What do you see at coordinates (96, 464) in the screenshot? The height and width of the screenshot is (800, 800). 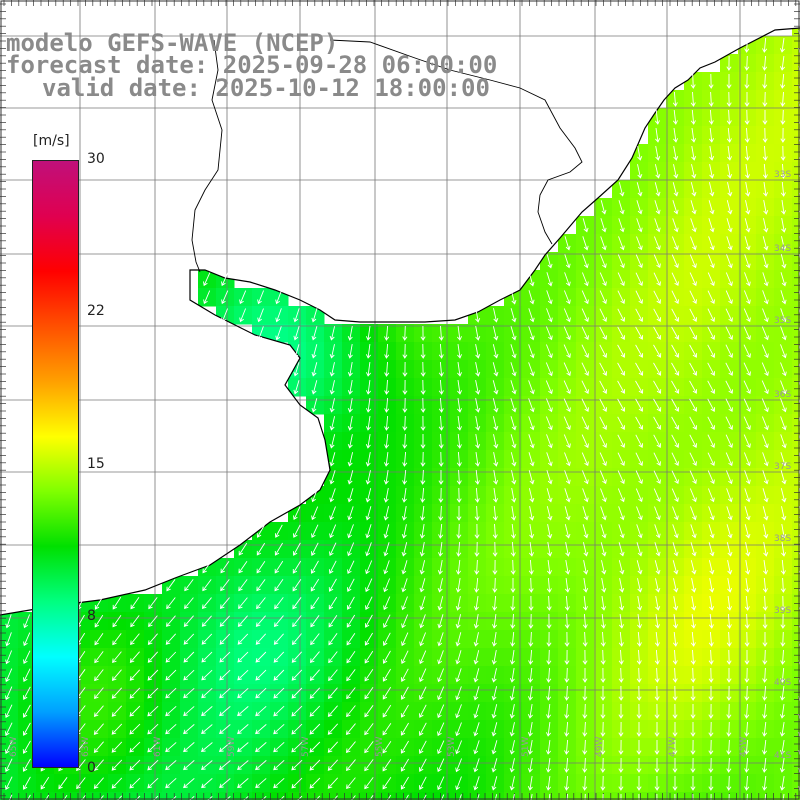 I see `colorbar-tick-label: 15` at bounding box center [96, 464].